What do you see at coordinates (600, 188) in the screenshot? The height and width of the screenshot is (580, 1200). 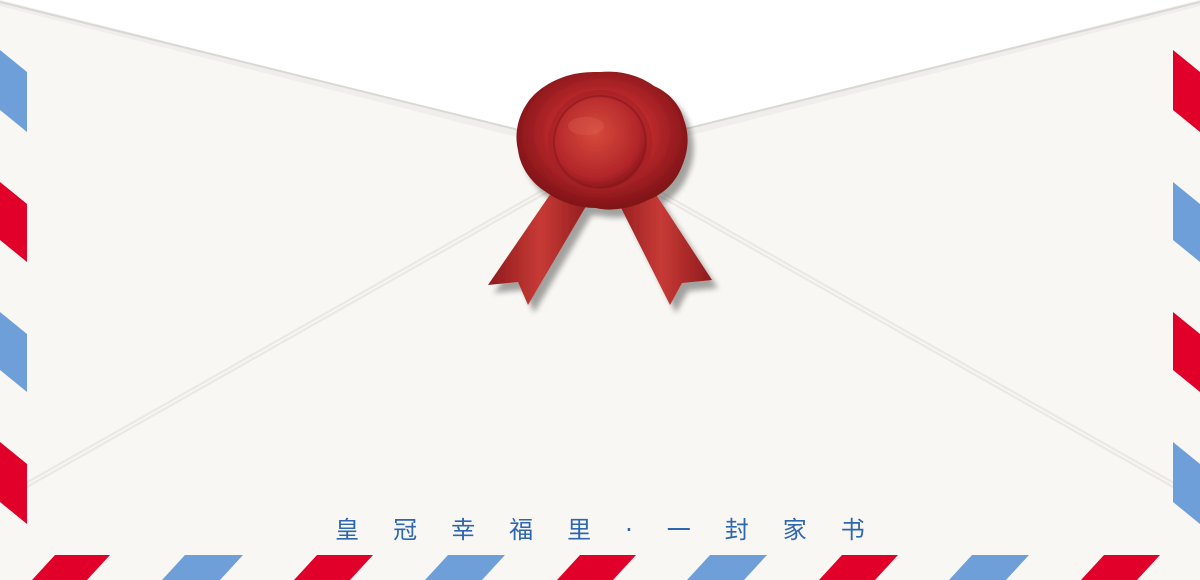 I see `wax-seal-icon` at bounding box center [600, 188].